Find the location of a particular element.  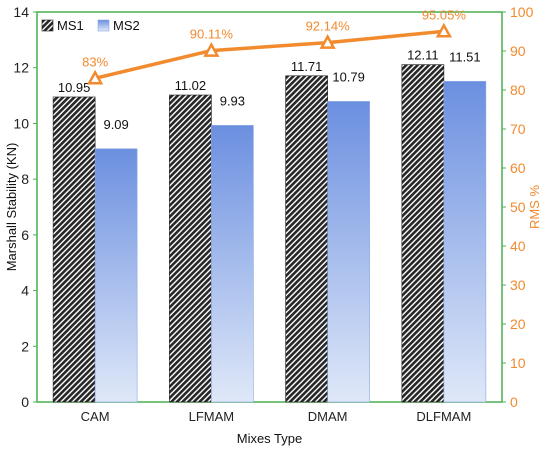

x-tick-label: LFMAM is located at coordinates (212, 416).